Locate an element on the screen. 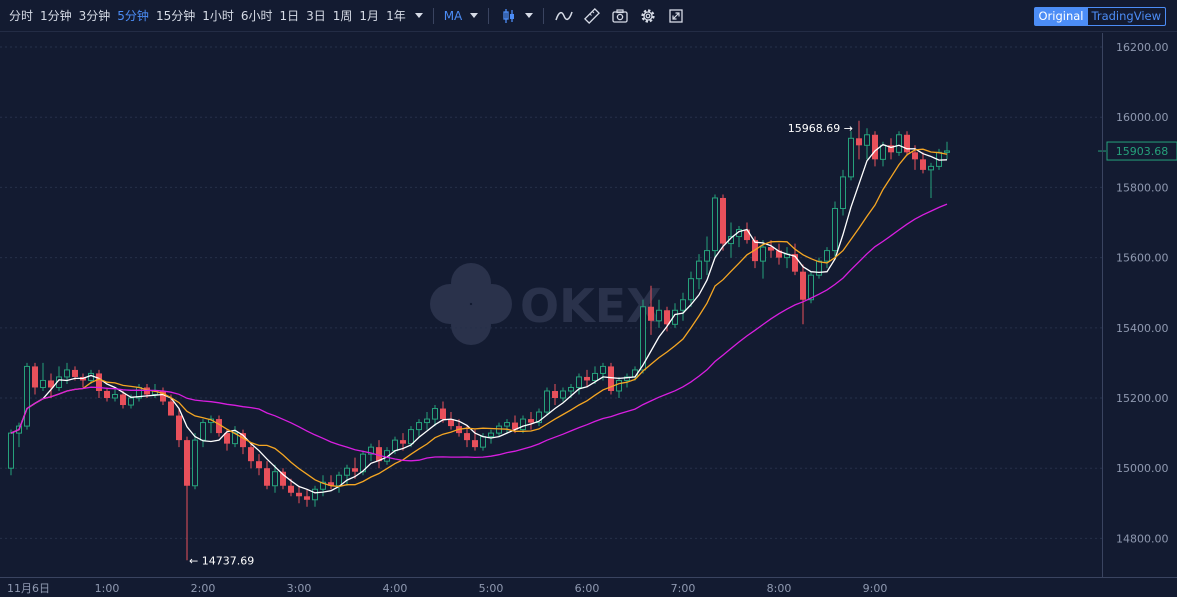  timeframe-15min: 15分钟 is located at coordinates (175, 16).